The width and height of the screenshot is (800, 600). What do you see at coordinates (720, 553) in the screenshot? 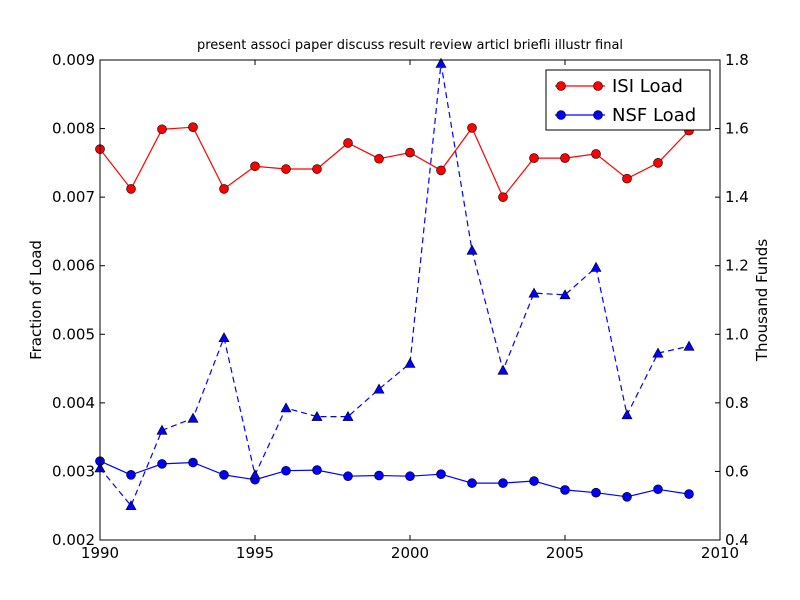
I see `x-tick-label: 2010` at bounding box center [720, 553].